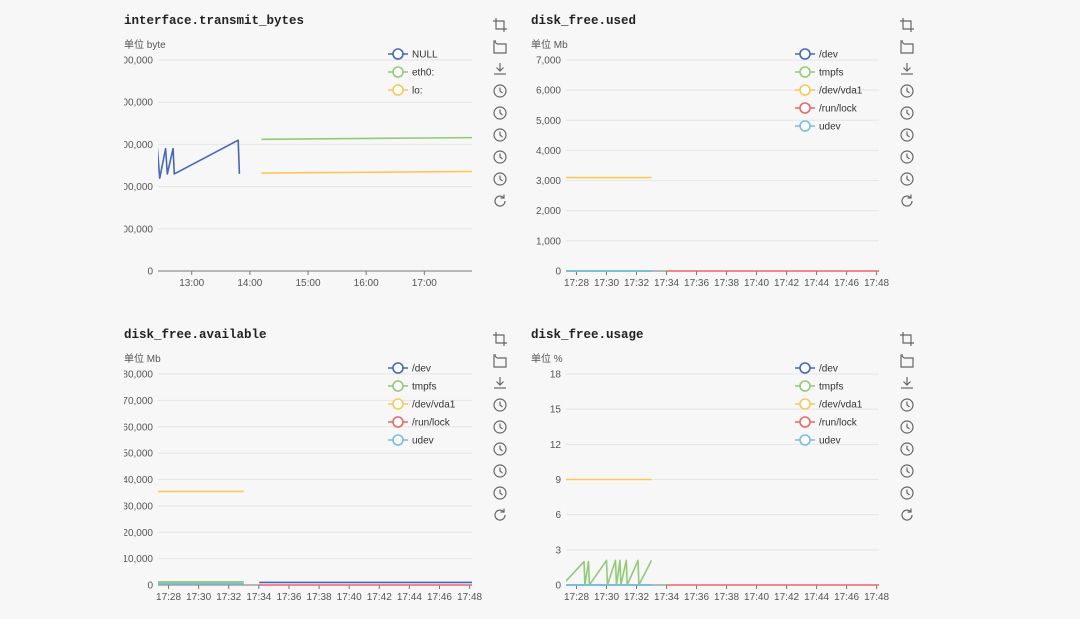 Image resolution: width=1080 pixels, height=619 pixels. Describe the element at coordinates (548, 61) in the screenshot. I see `y-tick-label: 7,000` at that location.